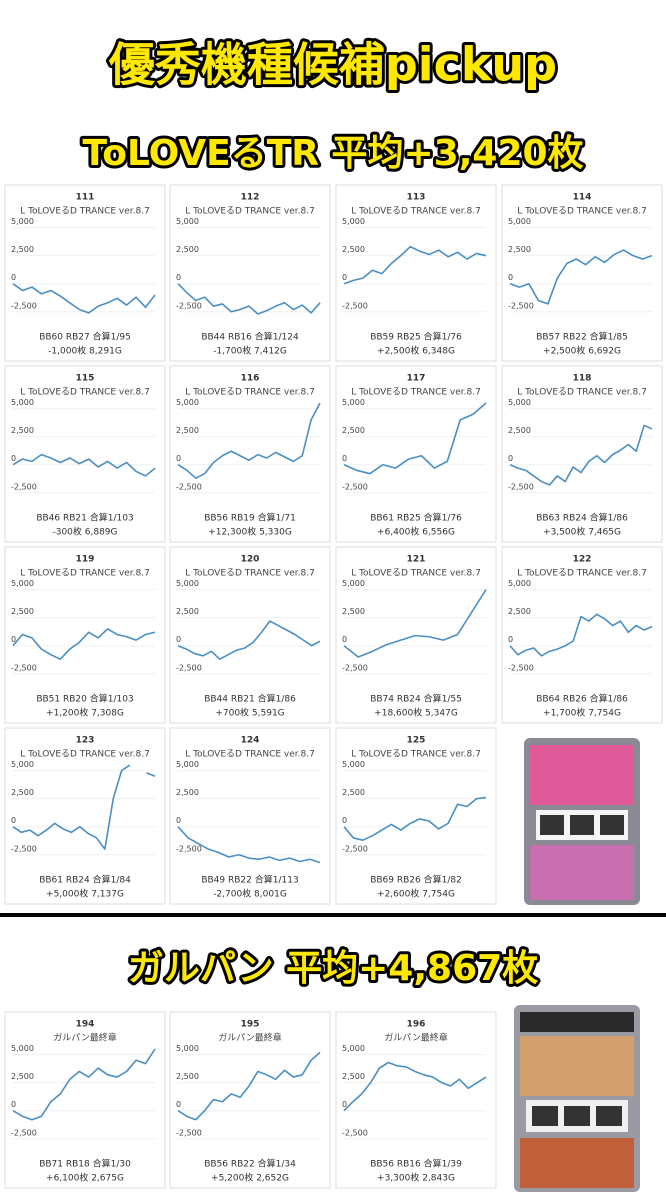 The width and height of the screenshot is (666, 1200). I want to click on chart-title: 196, so click(416, 1025).